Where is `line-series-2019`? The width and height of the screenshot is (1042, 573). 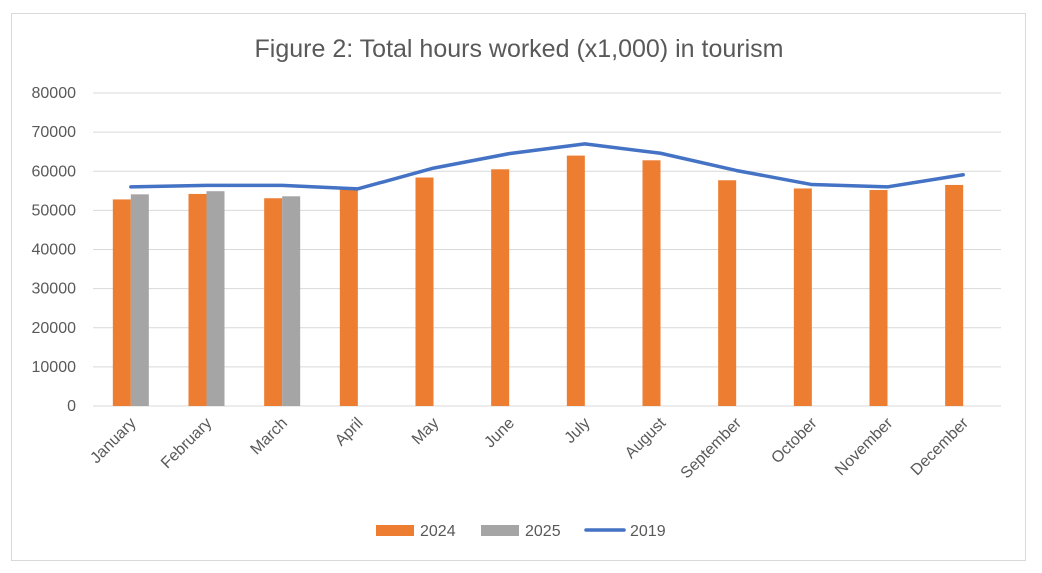 line-series-2019 is located at coordinates (547, 166).